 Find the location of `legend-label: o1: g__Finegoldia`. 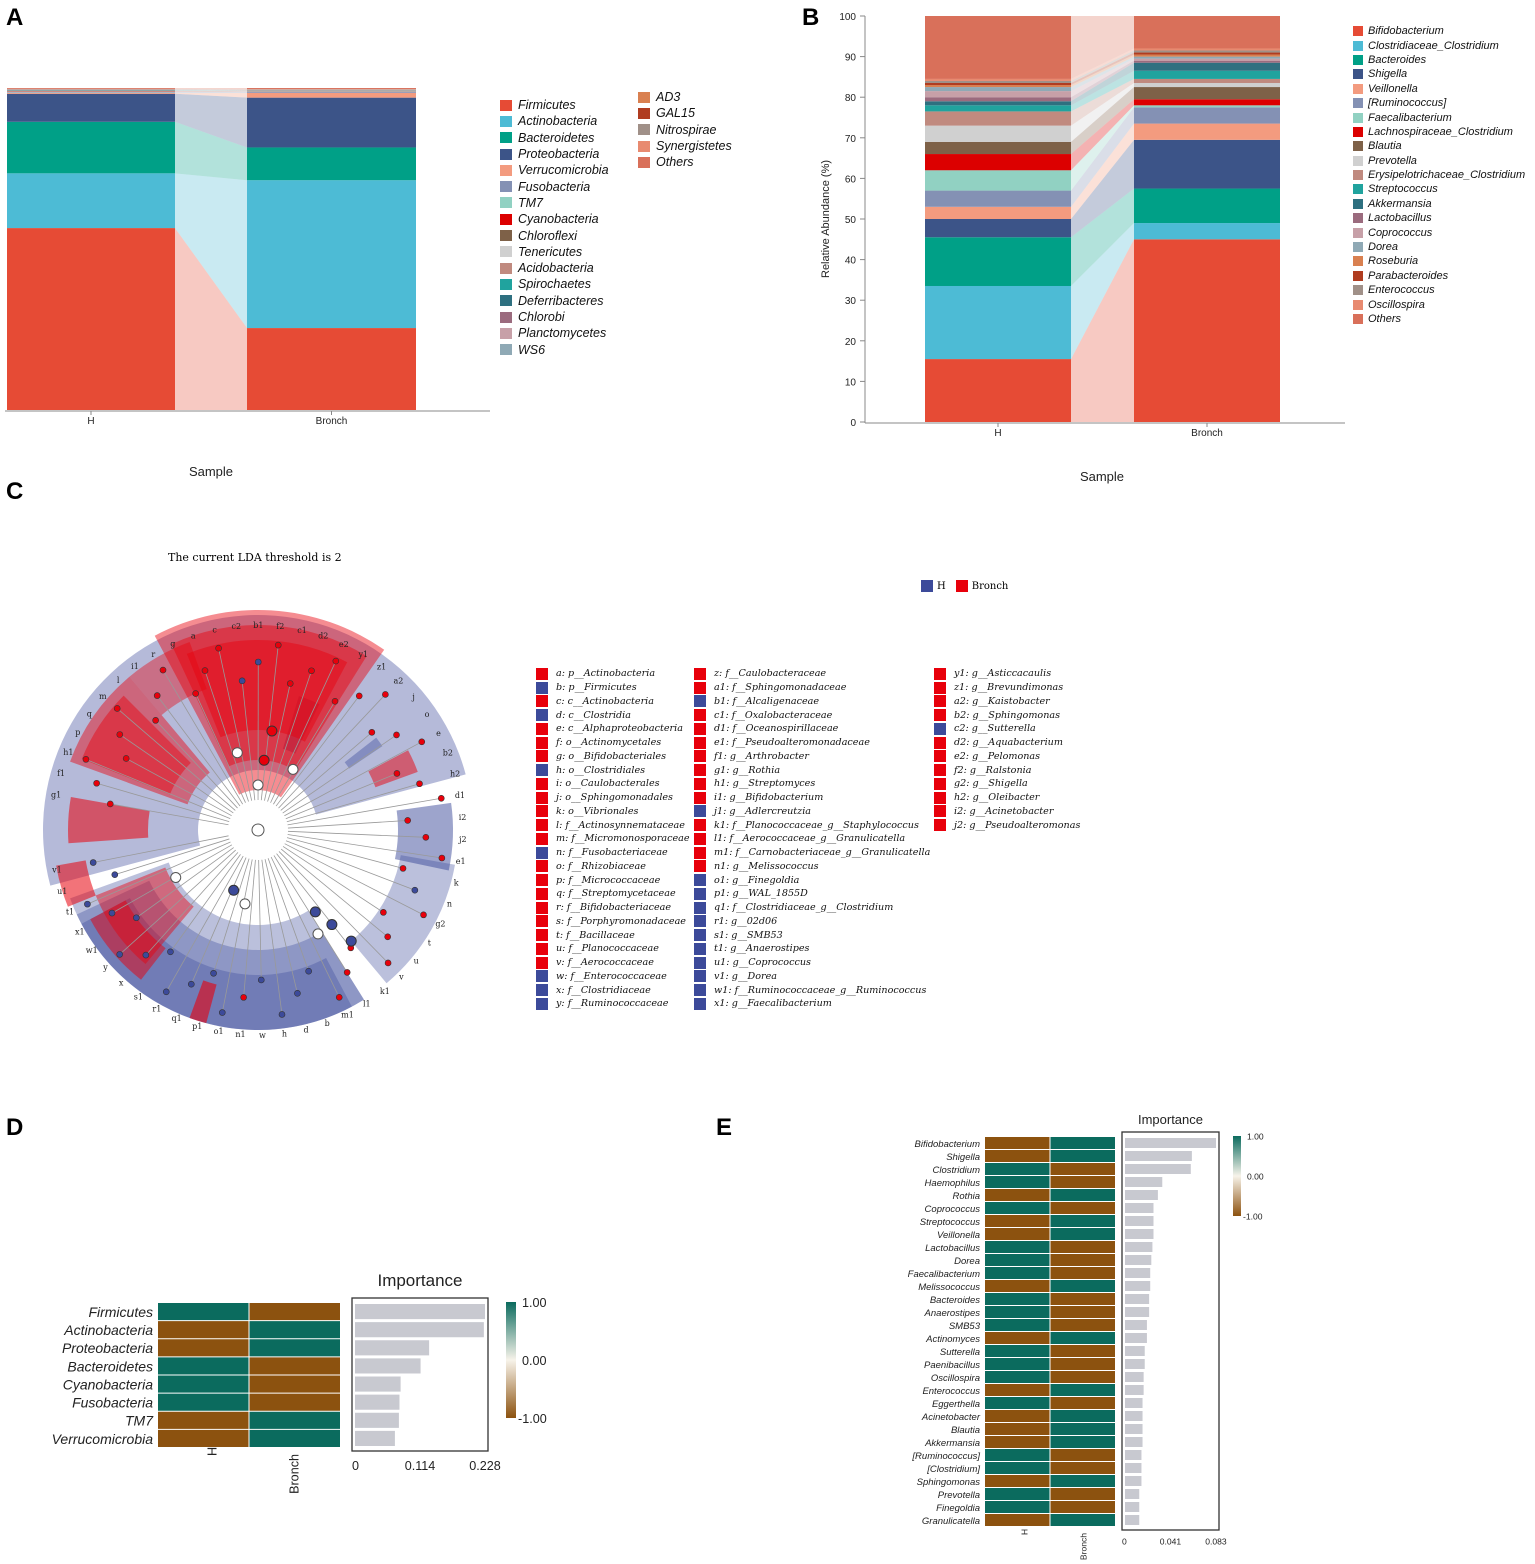

legend-label: o1: g__Finegoldia is located at coordinates (757, 880).